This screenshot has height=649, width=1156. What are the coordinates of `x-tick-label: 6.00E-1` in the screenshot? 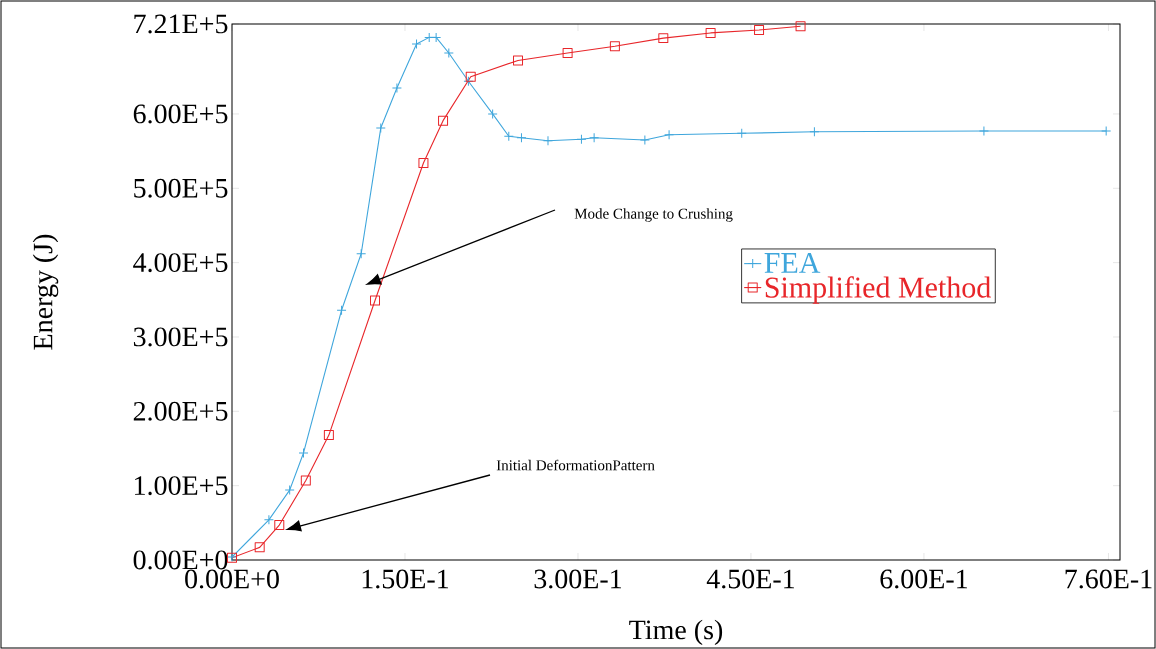 It's located at (923, 579).